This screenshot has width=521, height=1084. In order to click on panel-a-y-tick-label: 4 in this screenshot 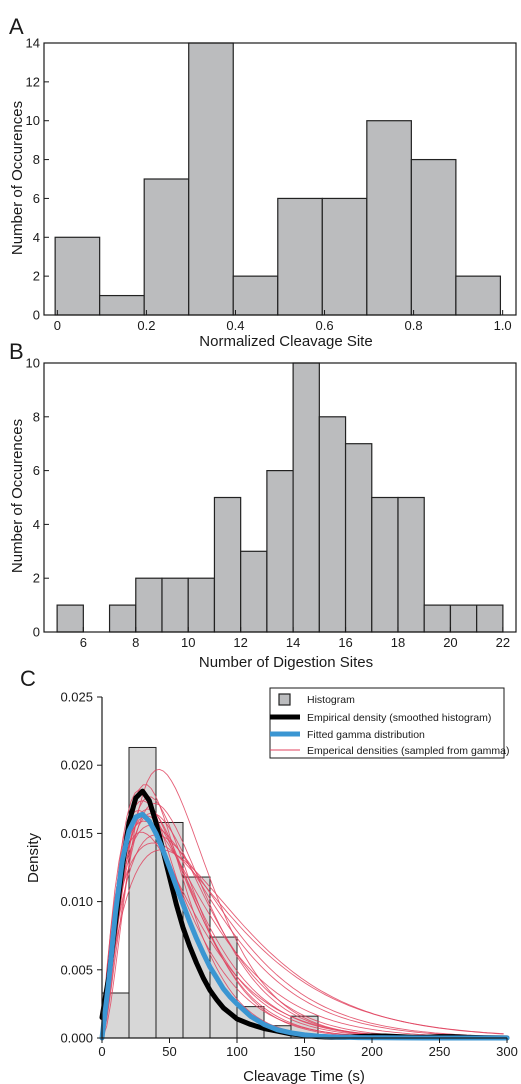, I will do `click(36, 237)`.